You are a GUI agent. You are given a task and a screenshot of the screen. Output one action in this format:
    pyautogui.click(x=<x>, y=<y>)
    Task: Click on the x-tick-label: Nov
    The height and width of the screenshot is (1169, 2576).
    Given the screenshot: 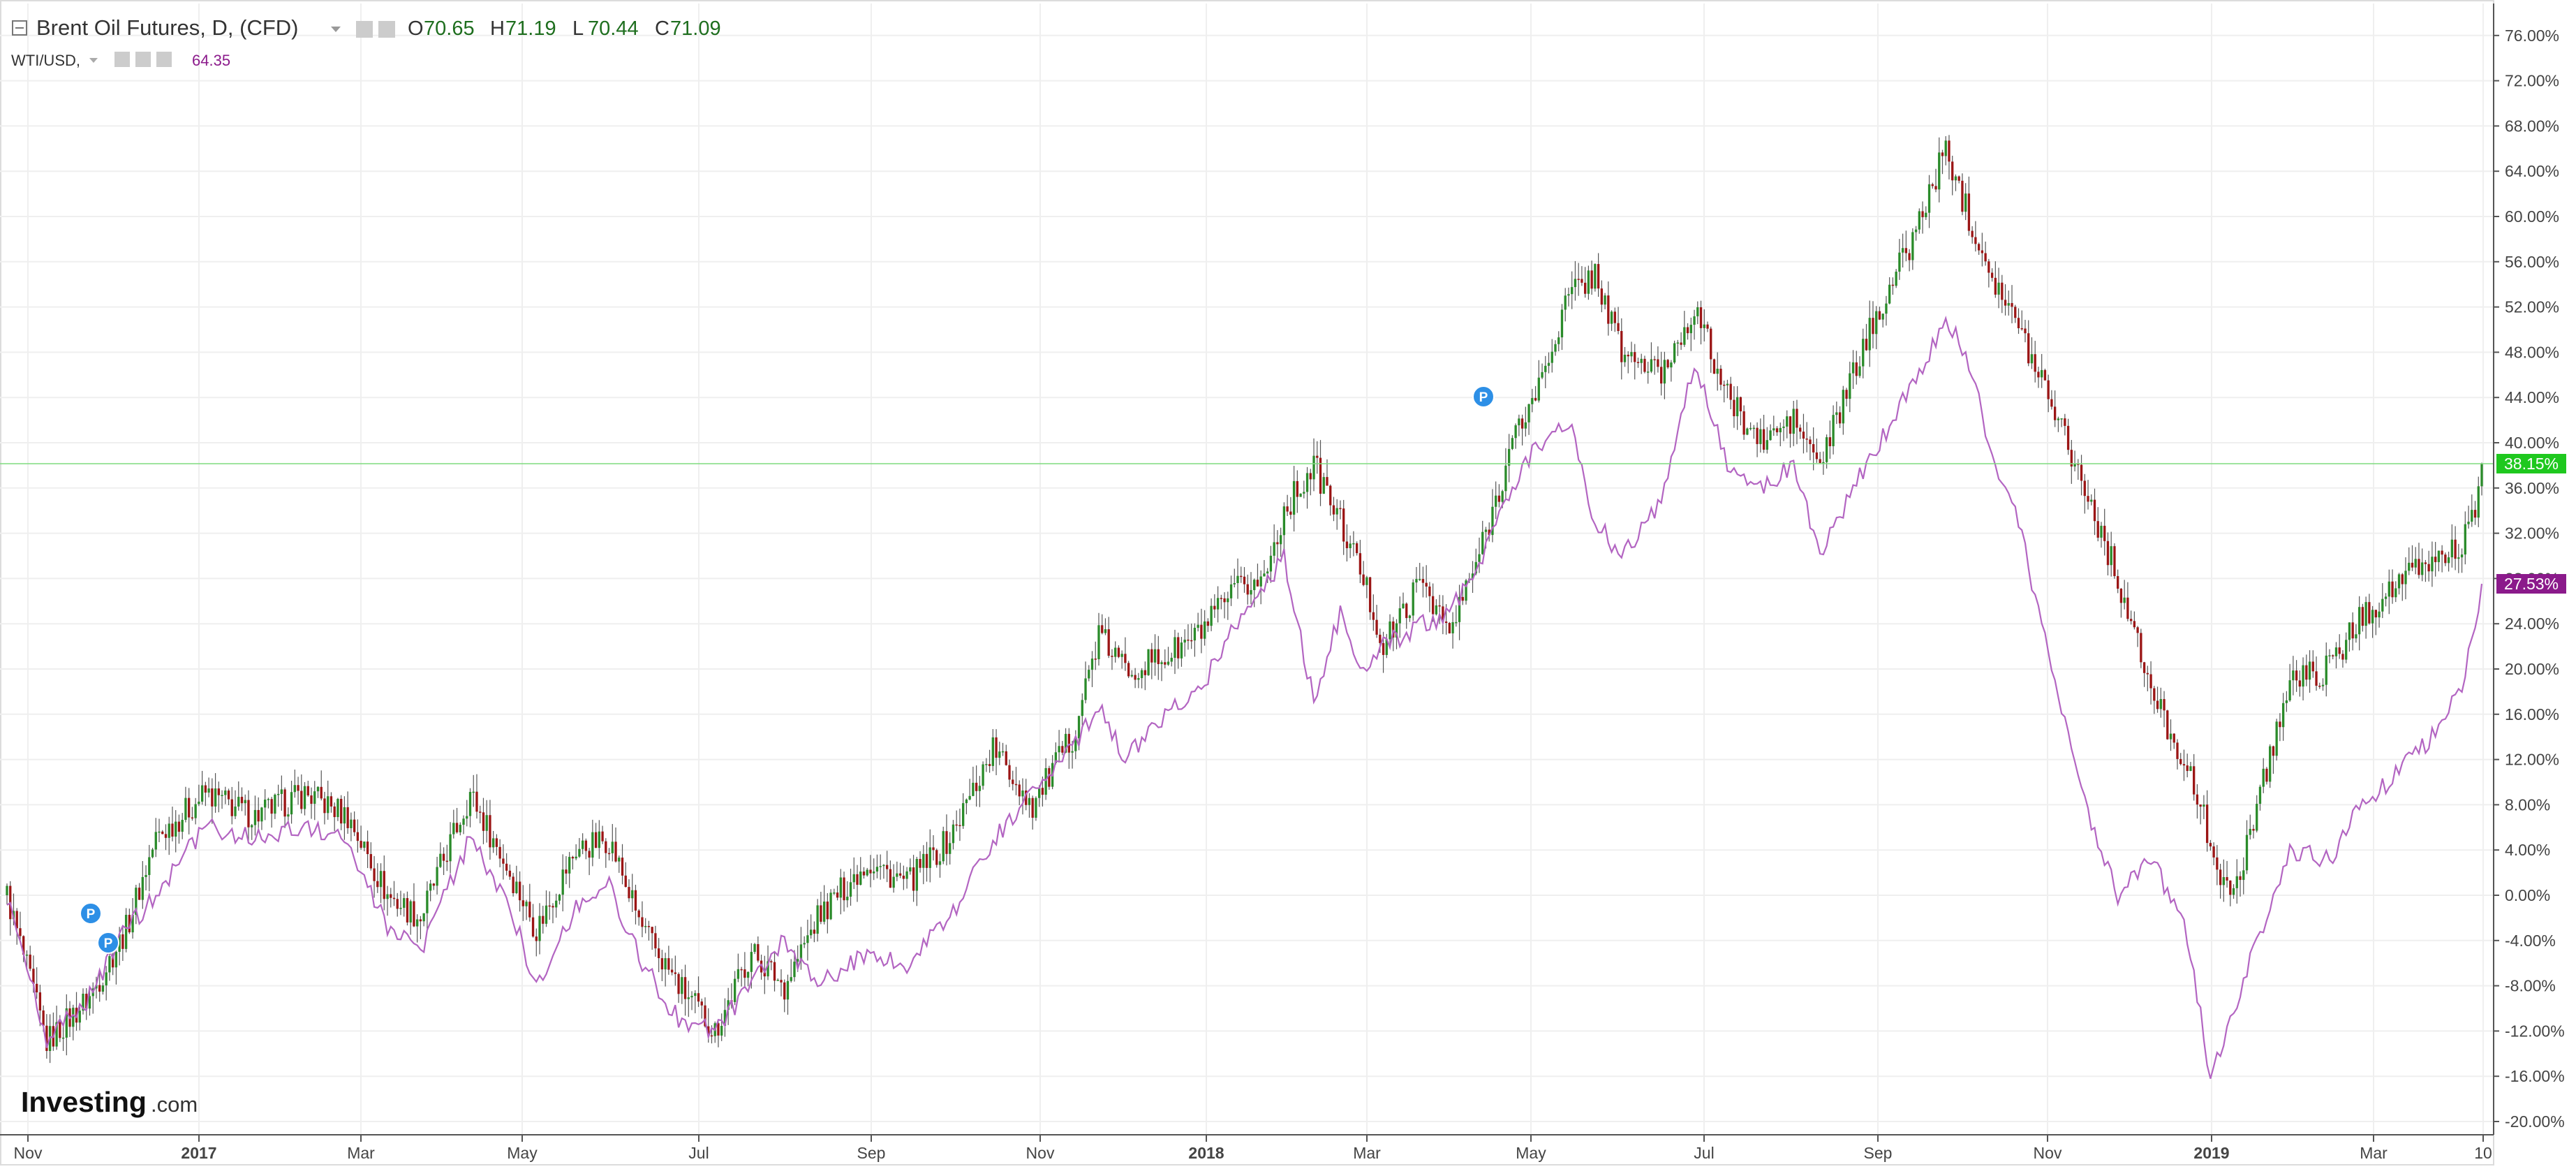 What is the action you would take?
    pyautogui.click(x=28, y=1153)
    